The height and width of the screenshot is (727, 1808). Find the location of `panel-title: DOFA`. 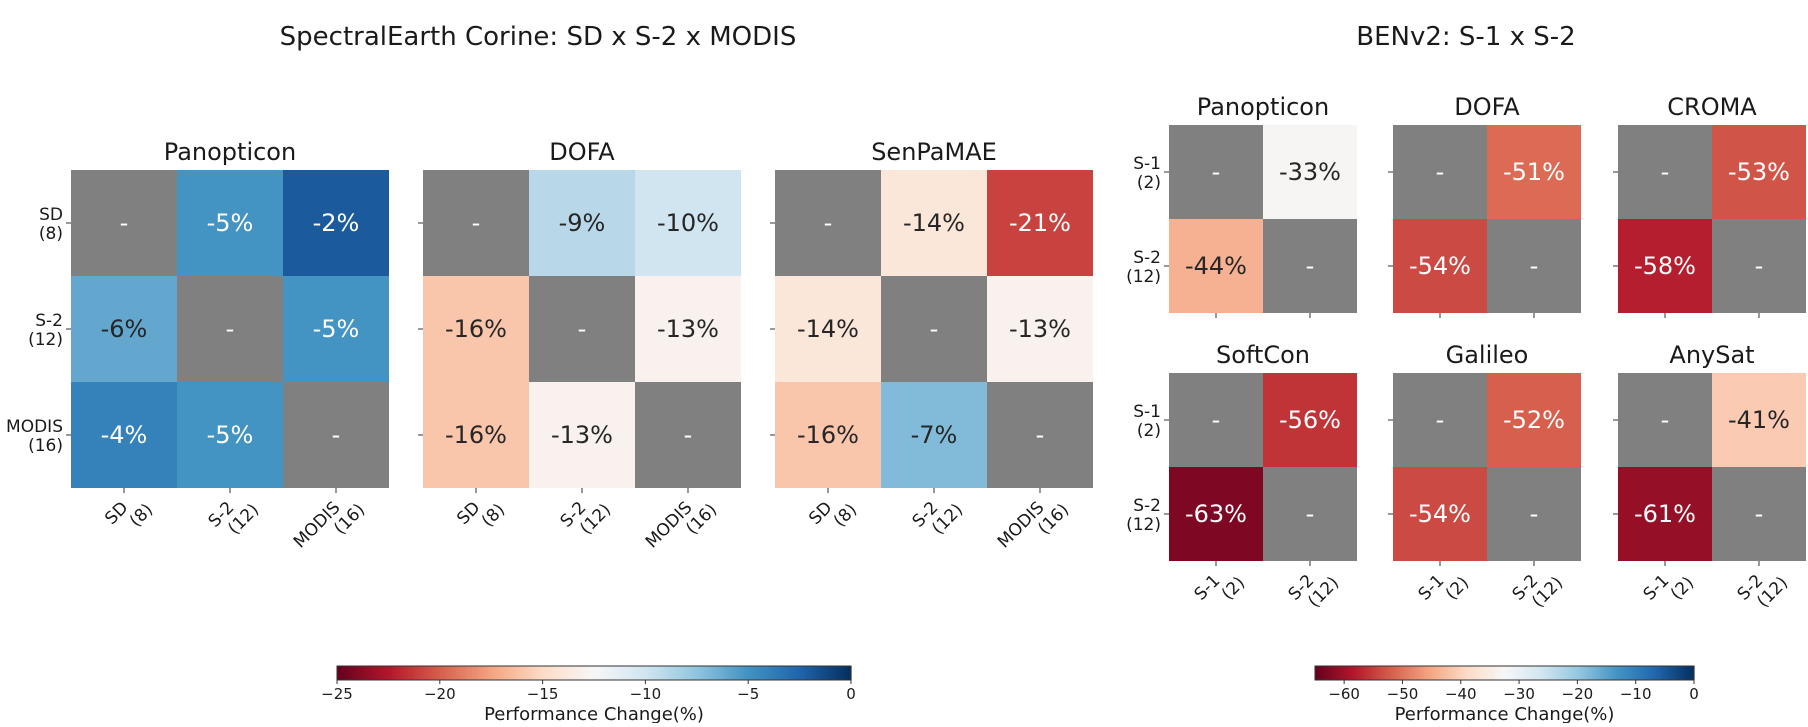

panel-title: DOFA is located at coordinates (582, 152).